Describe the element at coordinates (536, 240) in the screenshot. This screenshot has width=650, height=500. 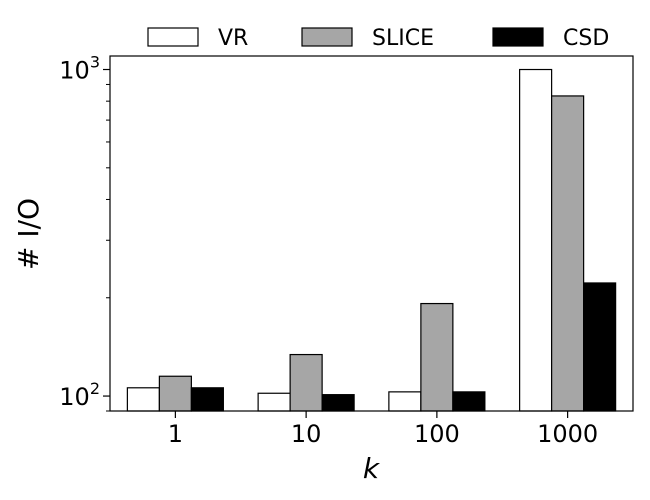
I see `bar-vr-k1000` at that location.